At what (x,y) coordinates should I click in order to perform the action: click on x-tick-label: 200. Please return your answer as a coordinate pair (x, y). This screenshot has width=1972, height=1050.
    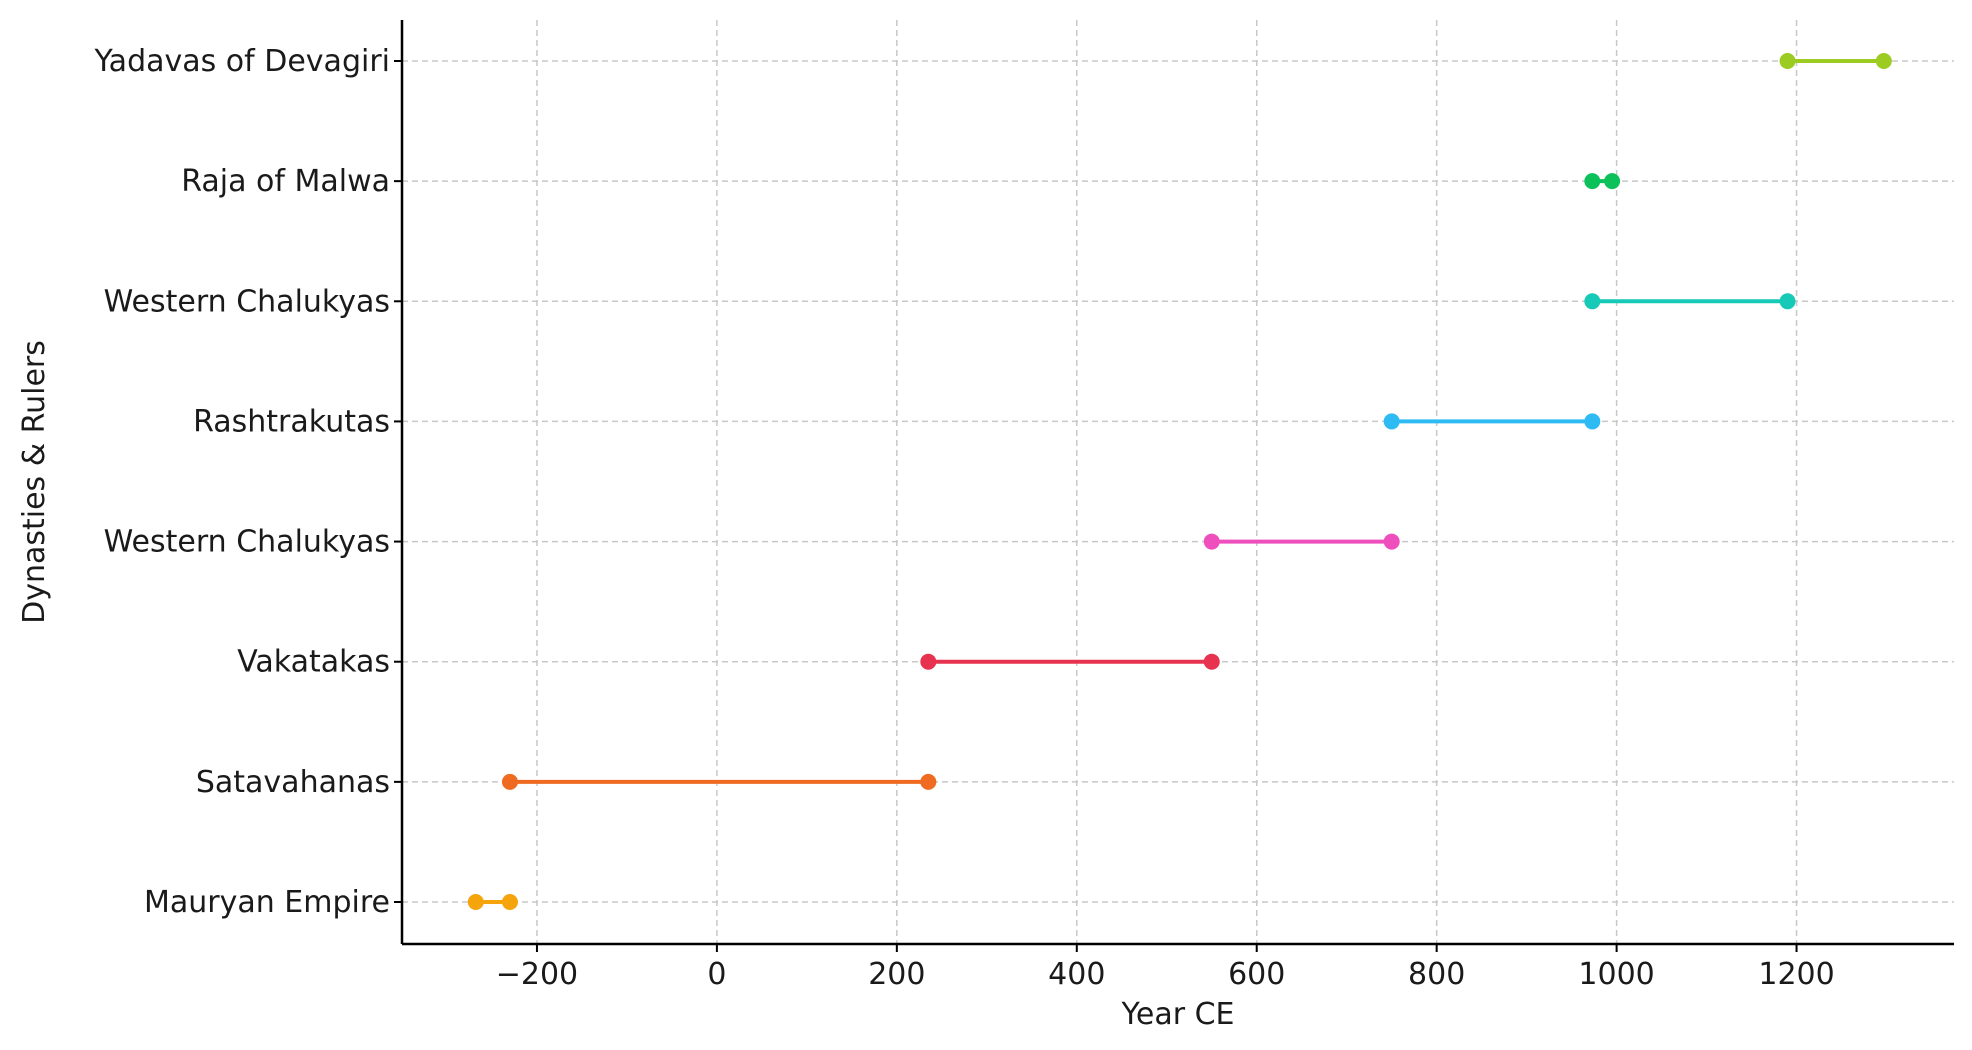
    Looking at the image, I should click on (896, 974).